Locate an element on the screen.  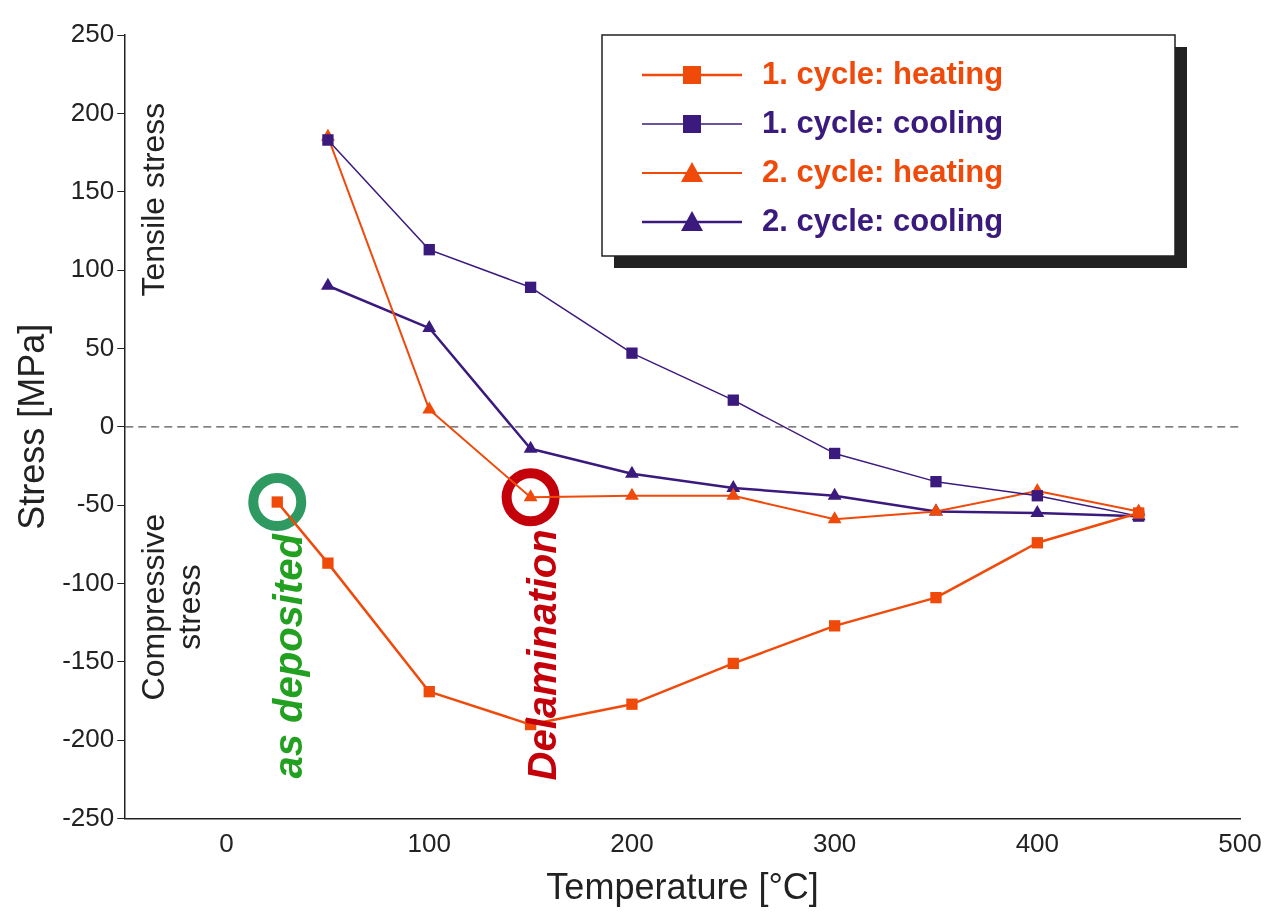
x-tick-label: 0 is located at coordinates (226, 843).